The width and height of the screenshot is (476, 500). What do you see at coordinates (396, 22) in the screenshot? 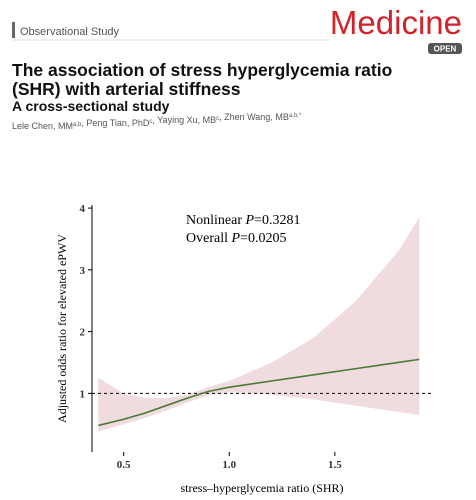
I see `journal-logo: Medicine` at bounding box center [396, 22].